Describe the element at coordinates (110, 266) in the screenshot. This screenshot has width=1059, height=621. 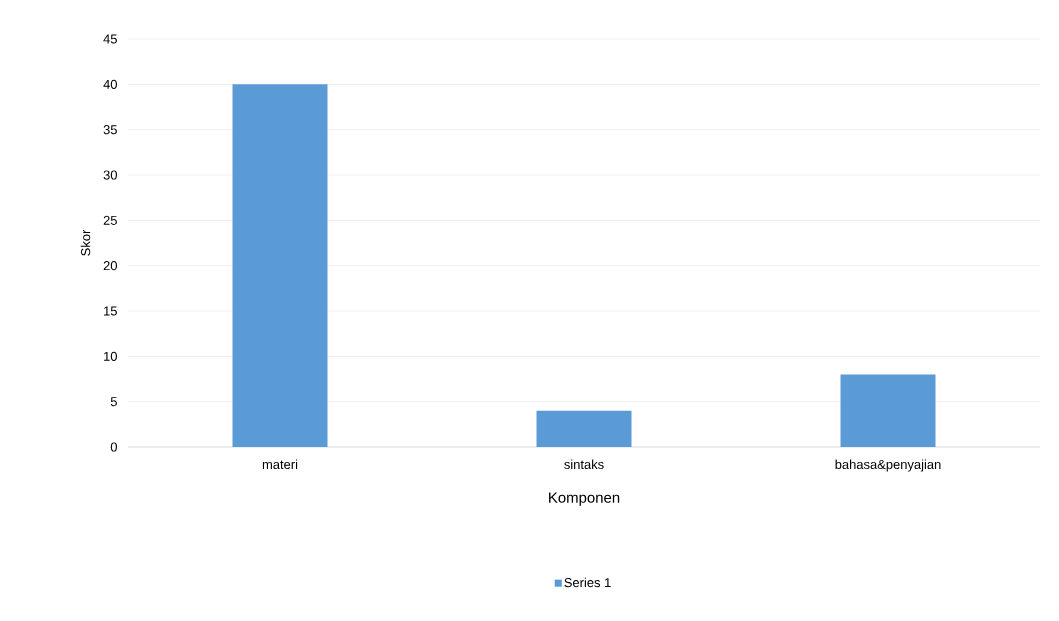
I see `y-tick-label: 20` at that location.